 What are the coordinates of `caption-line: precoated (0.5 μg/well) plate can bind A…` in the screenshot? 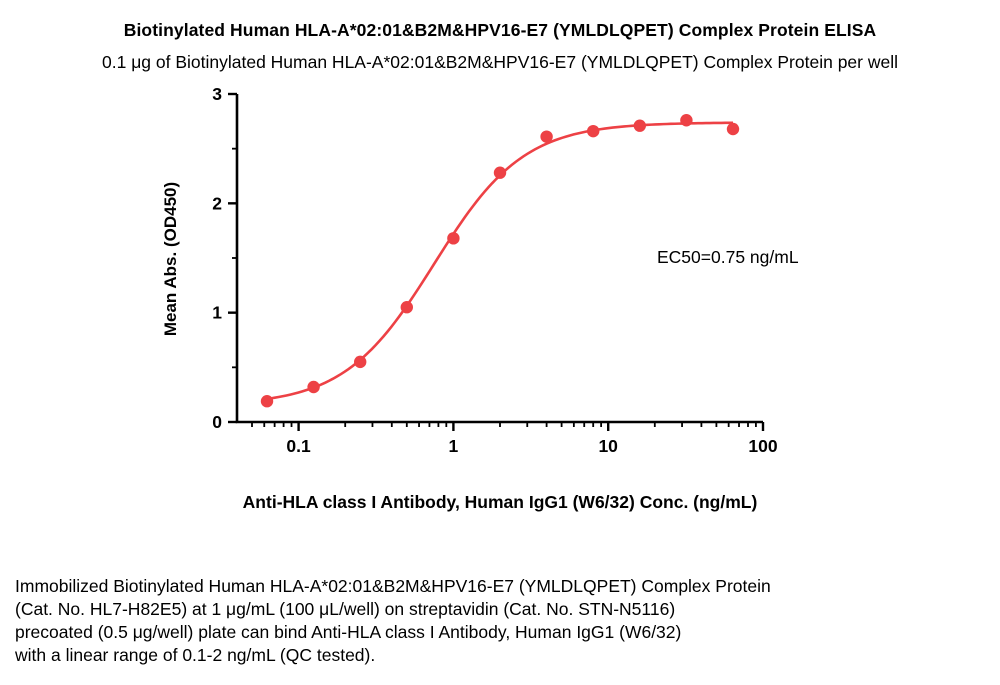 It's located at (348, 632).